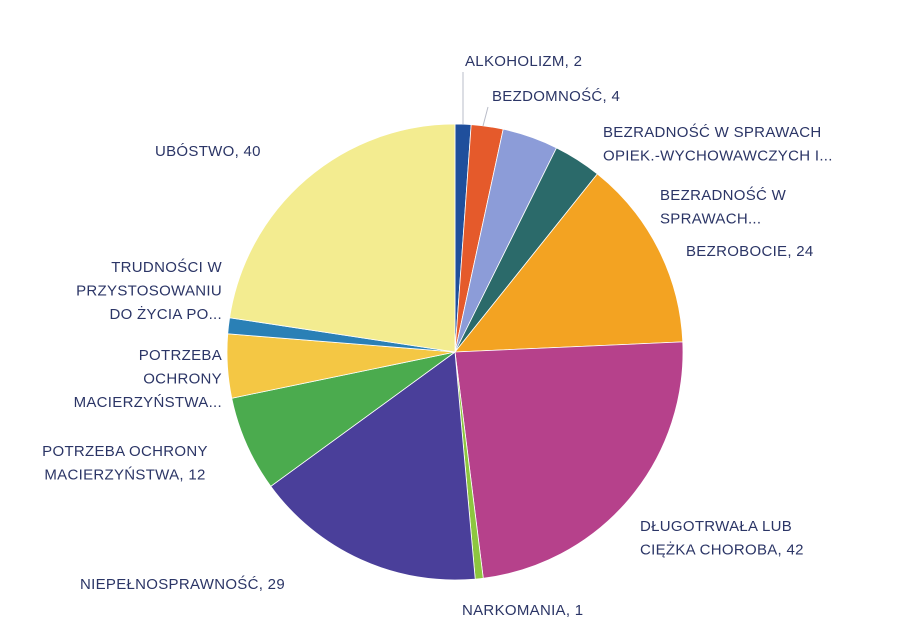  What do you see at coordinates (723, 195) in the screenshot?
I see `slice-label: BEZRADNOŚĆ W` at bounding box center [723, 195].